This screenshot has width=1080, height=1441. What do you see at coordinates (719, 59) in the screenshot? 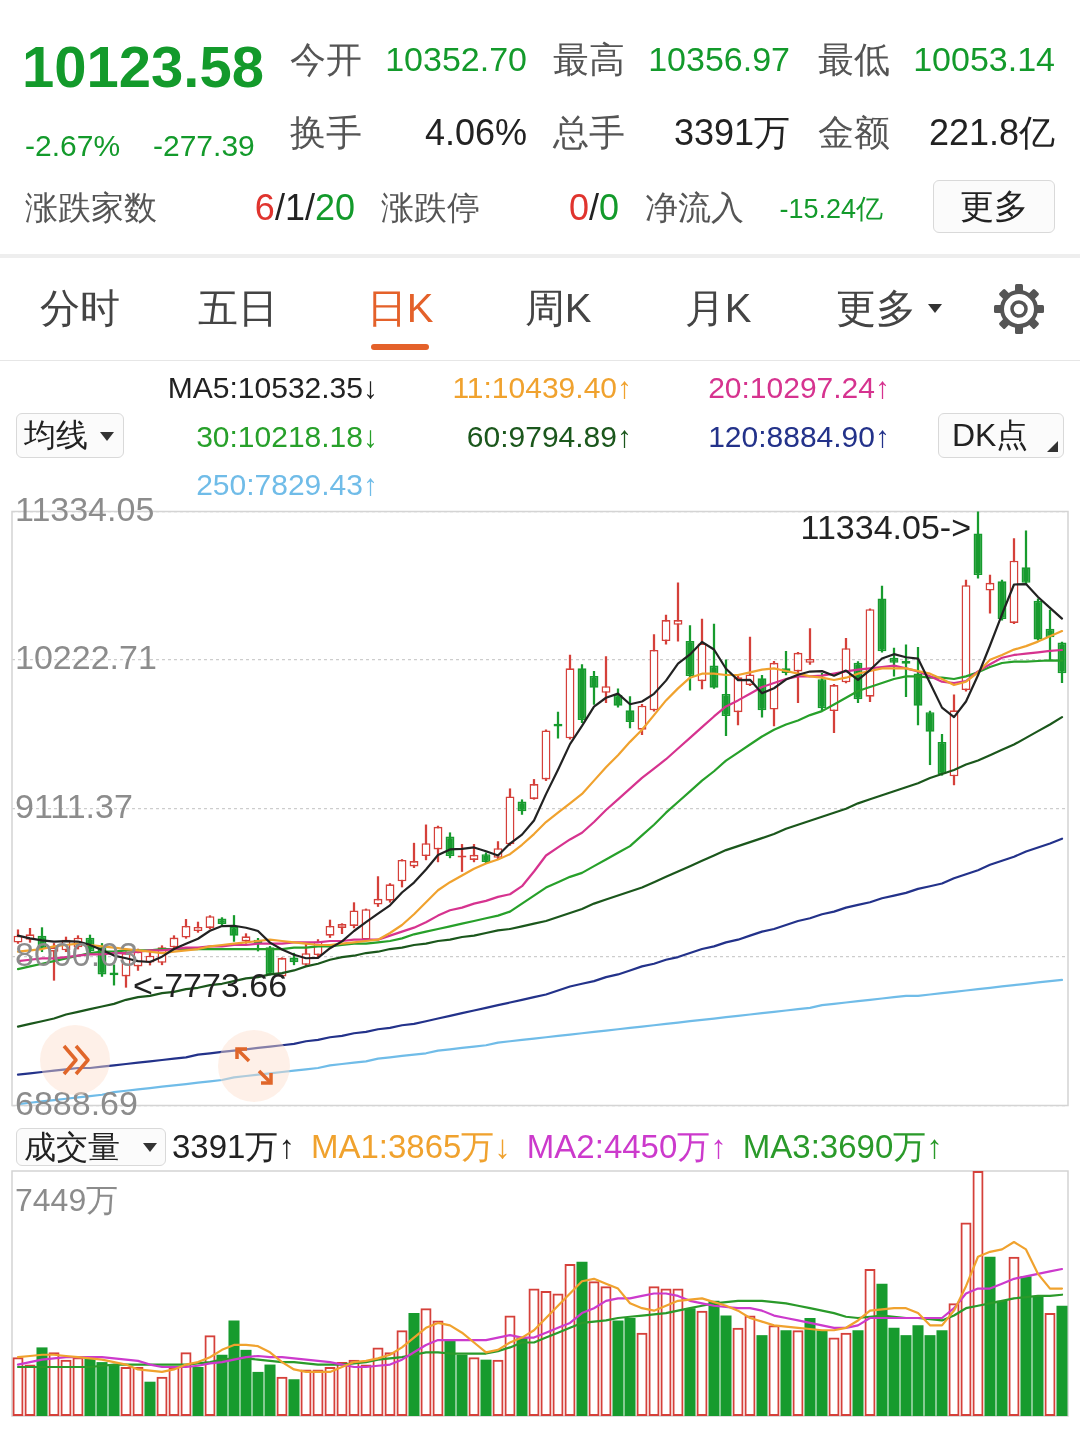
I see `text: 10356.97` at bounding box center [719, 59].